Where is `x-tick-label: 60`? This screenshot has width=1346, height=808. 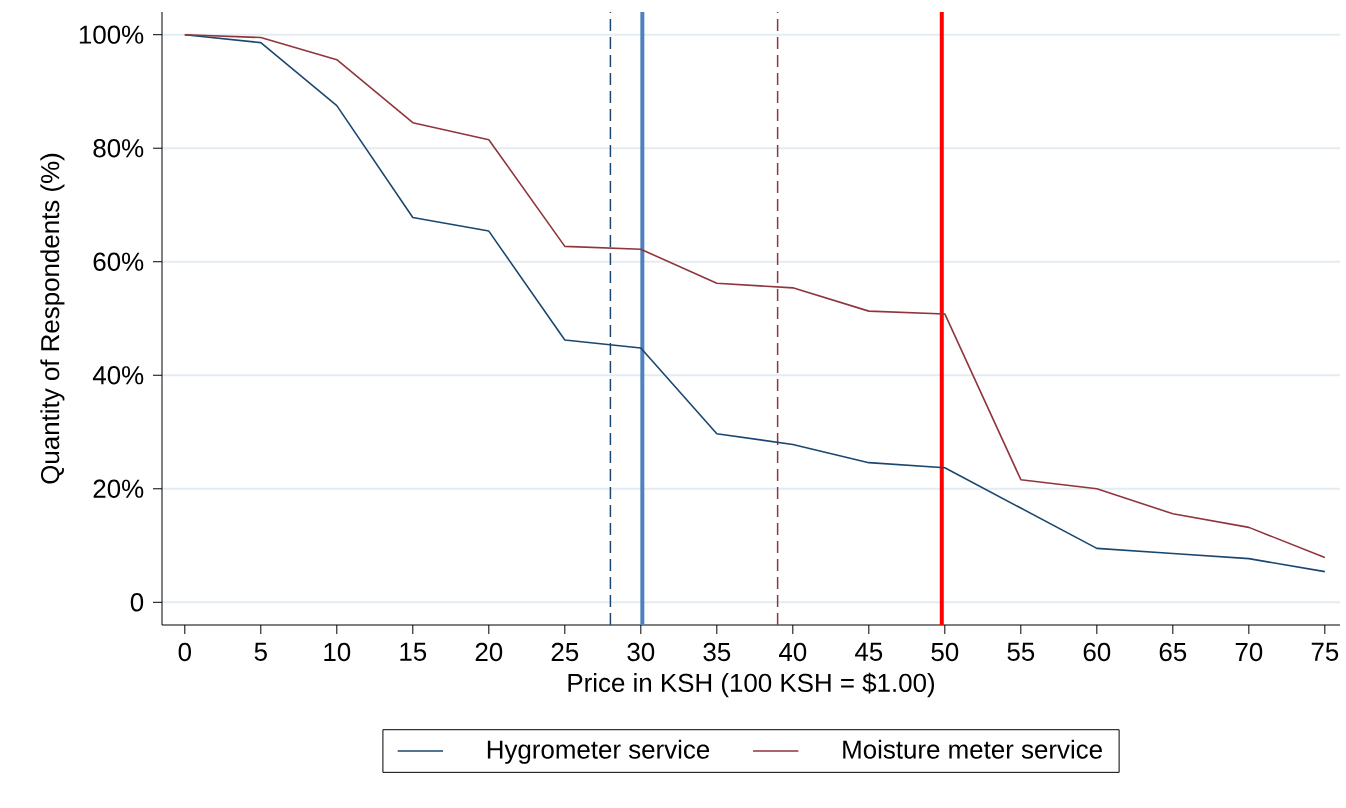 x-tick-label: 60 is located at coordinates (1097, 652).